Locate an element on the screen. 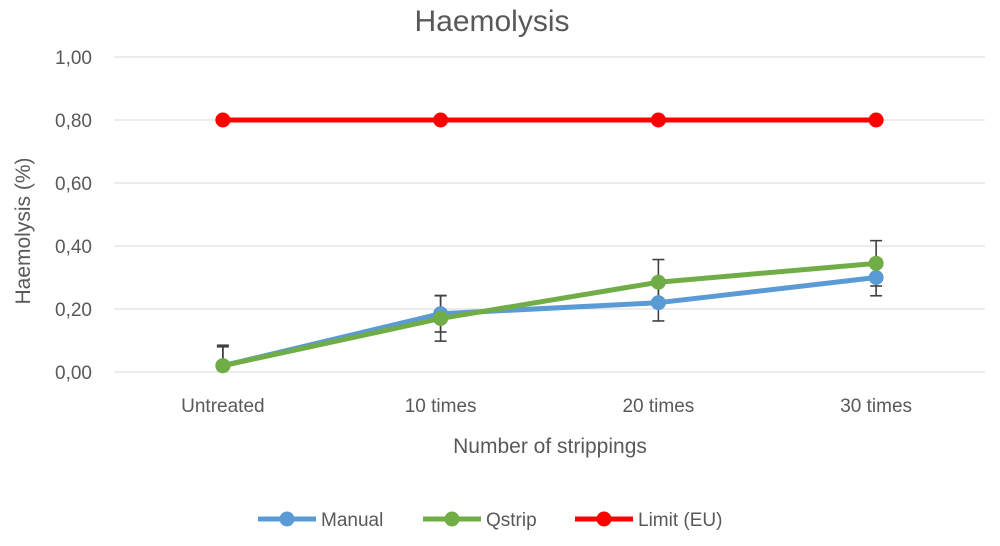 The height and width of the screenshot is (546, 1000). legend: Manual Qstrip Limit (EU) is located at coordinates (490, 520).